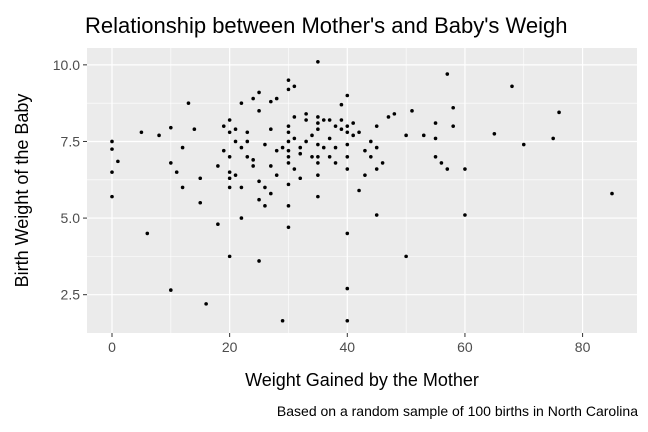 The width and height of the screenshot is (648, 432). What do you see at coordinates (66, 65) in the screenshot?
I see `y-tick-label: 10.0` at bounding box center [66, 65].